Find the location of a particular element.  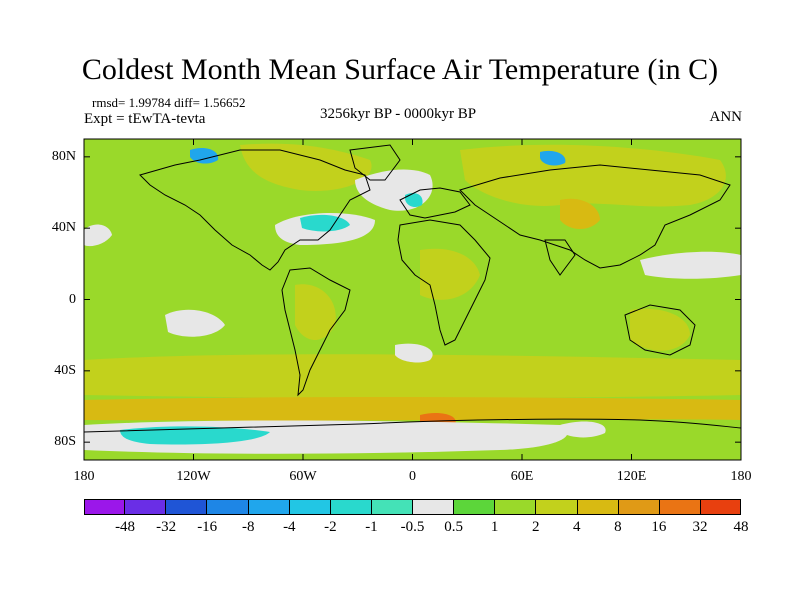

neutral-patch-south-atlantic is located at coordinates (414, 353).